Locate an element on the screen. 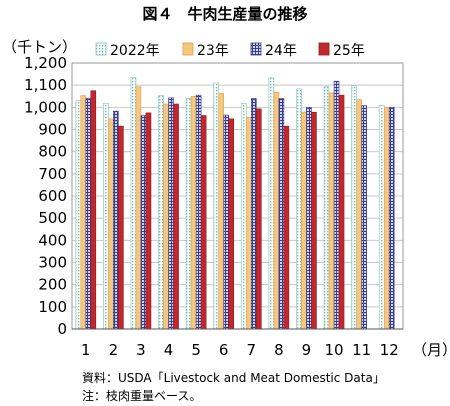  x-tick-label: 6 is located at coordinates (224, 350).